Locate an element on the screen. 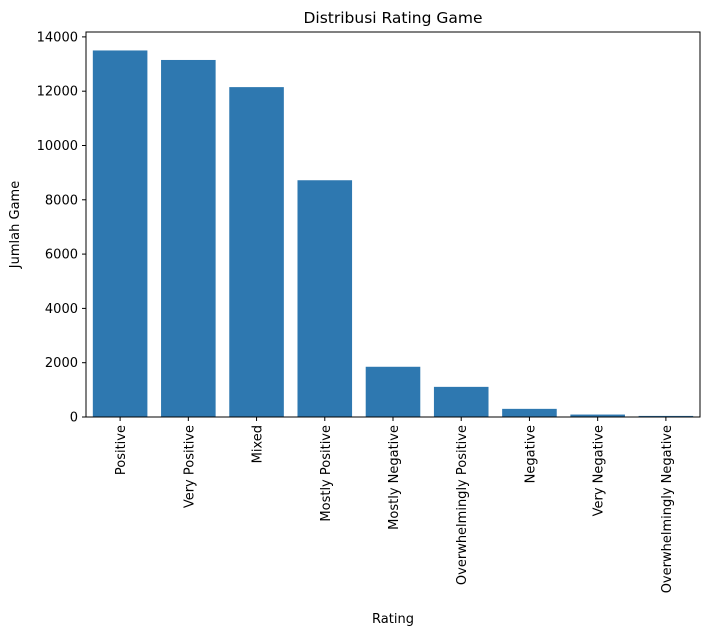 This screenshot has height=636, width=713. y-tick-label: 8000 is located at coordinates (61, 200).